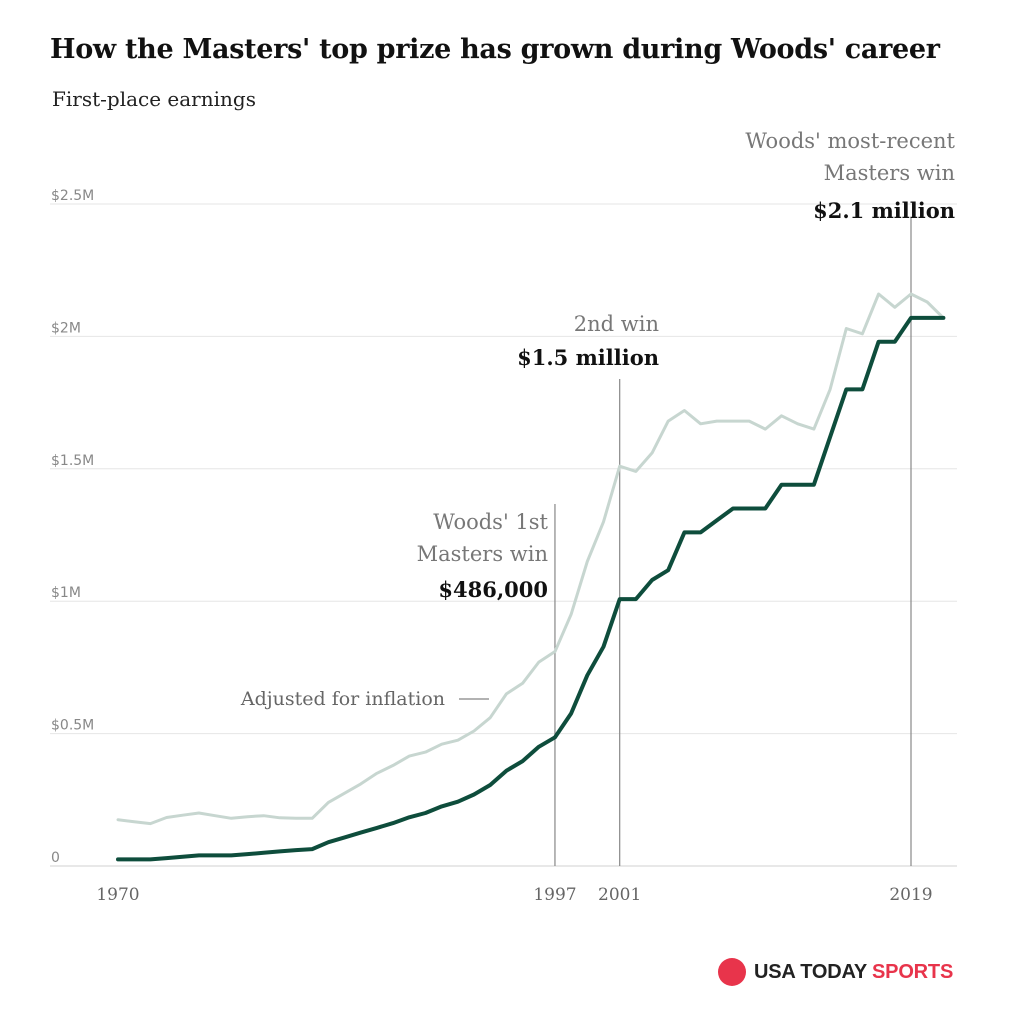 The image size is (1009, 1009). What do you see at coordinates (55, 858) in the screenshot?
I see `y-tick-label-0: 0` at bounding box center [55, 858].